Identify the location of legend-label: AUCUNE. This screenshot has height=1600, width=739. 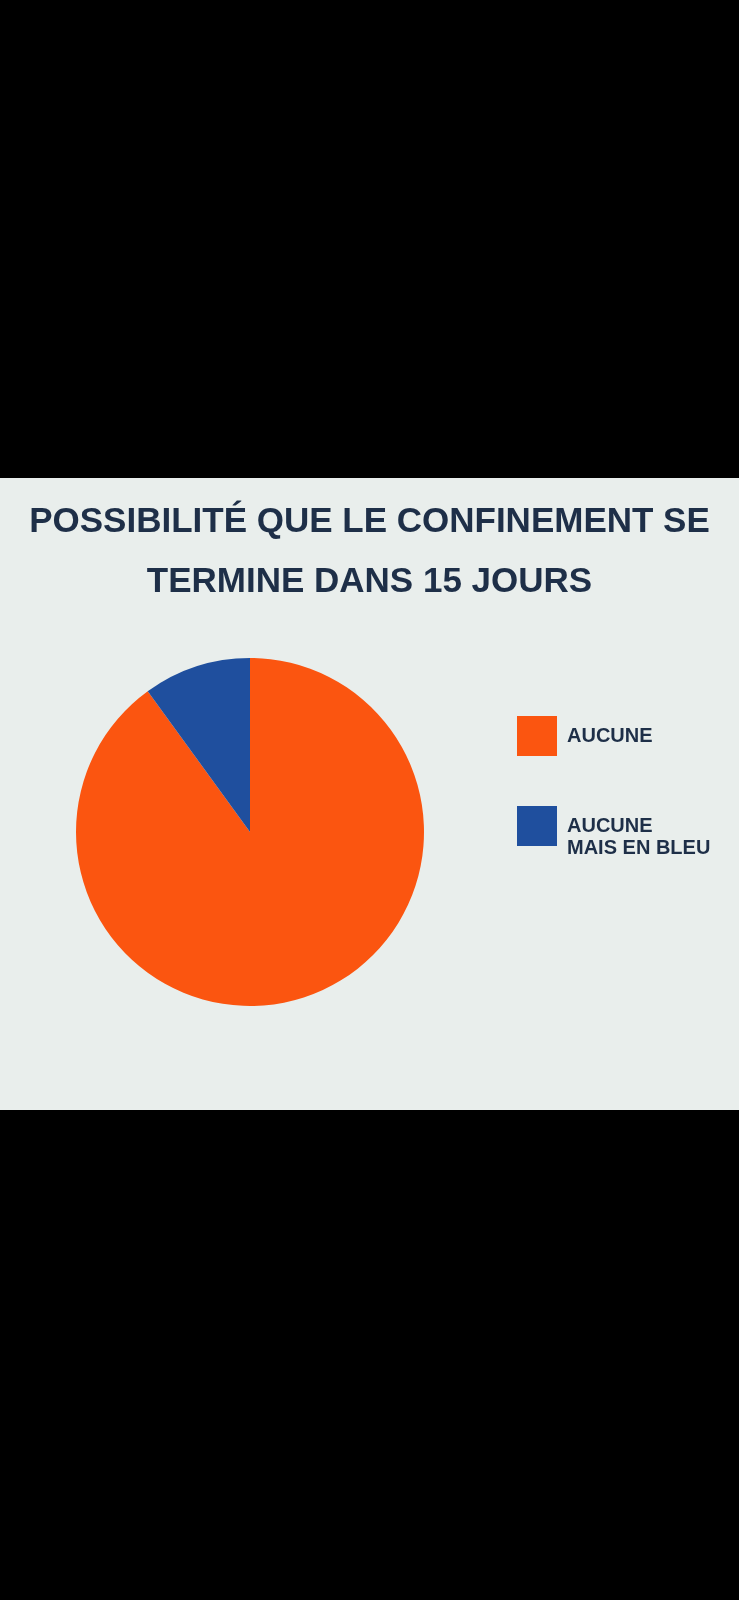
(610, 735).